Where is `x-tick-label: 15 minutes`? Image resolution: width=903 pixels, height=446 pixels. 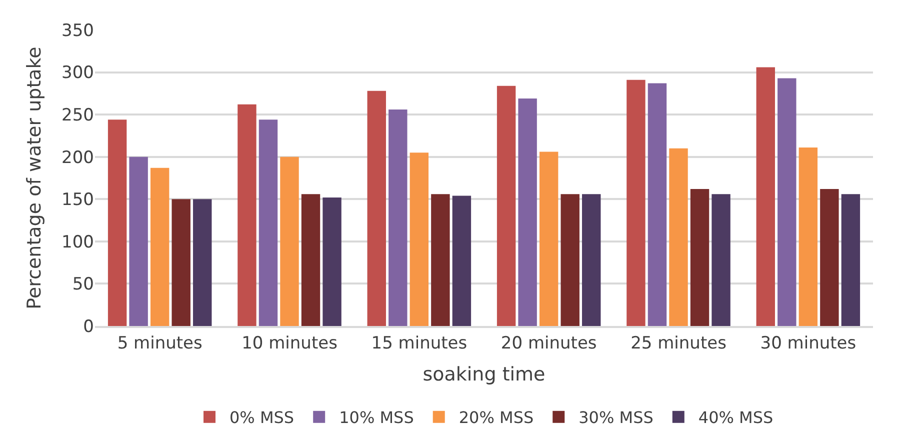 x-tick-label: 15 minutes is located at coordinates (419, 343).